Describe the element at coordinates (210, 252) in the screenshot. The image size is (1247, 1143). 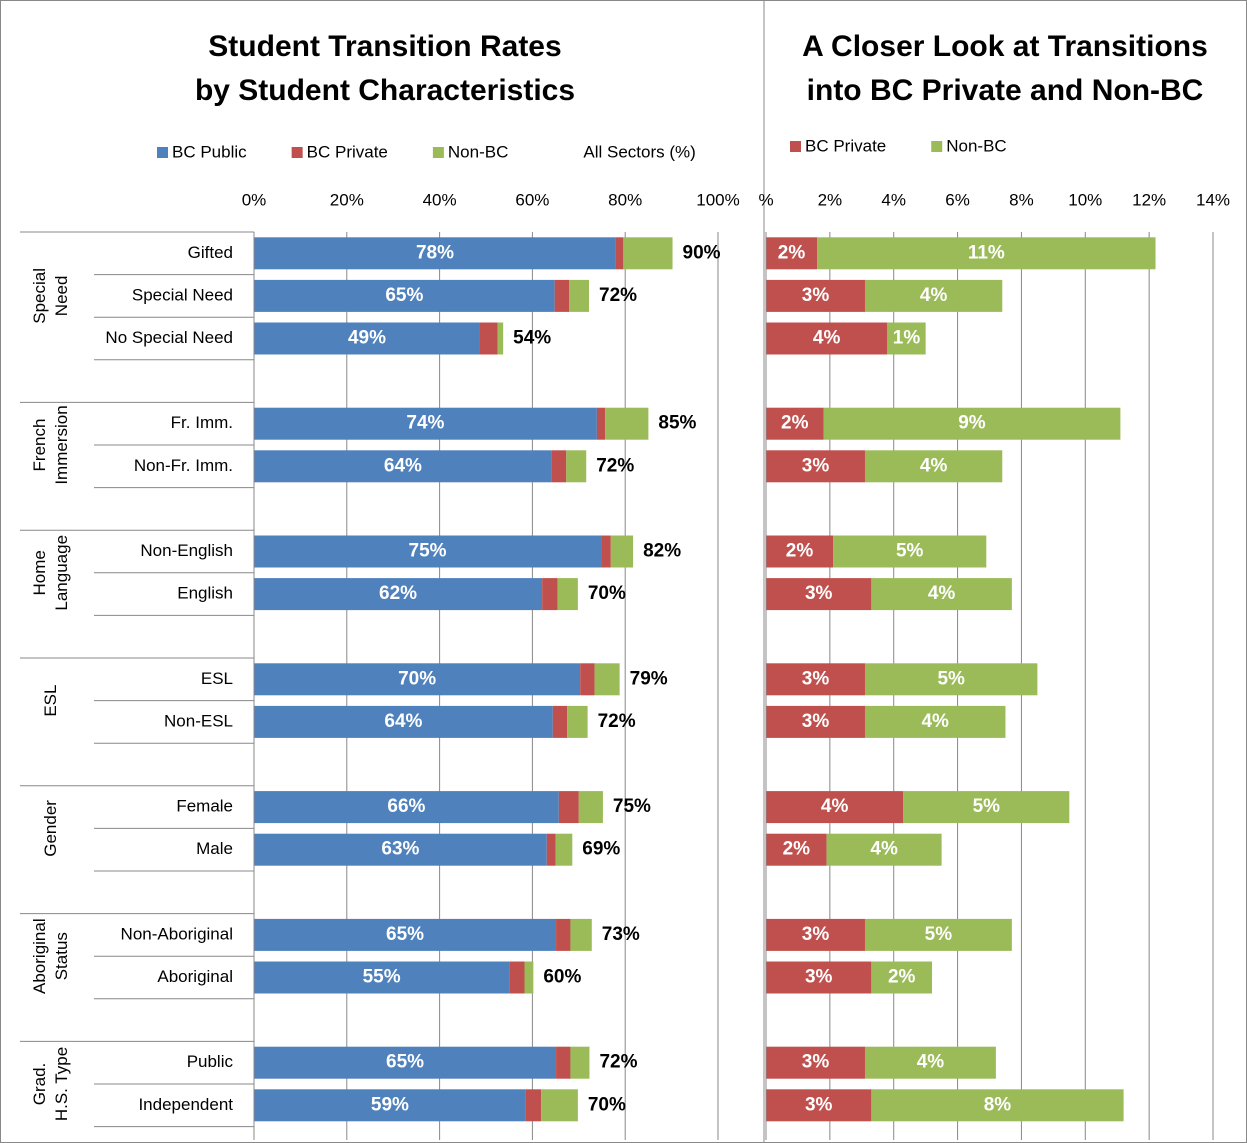
I see `category-label: Gifted` at that location.